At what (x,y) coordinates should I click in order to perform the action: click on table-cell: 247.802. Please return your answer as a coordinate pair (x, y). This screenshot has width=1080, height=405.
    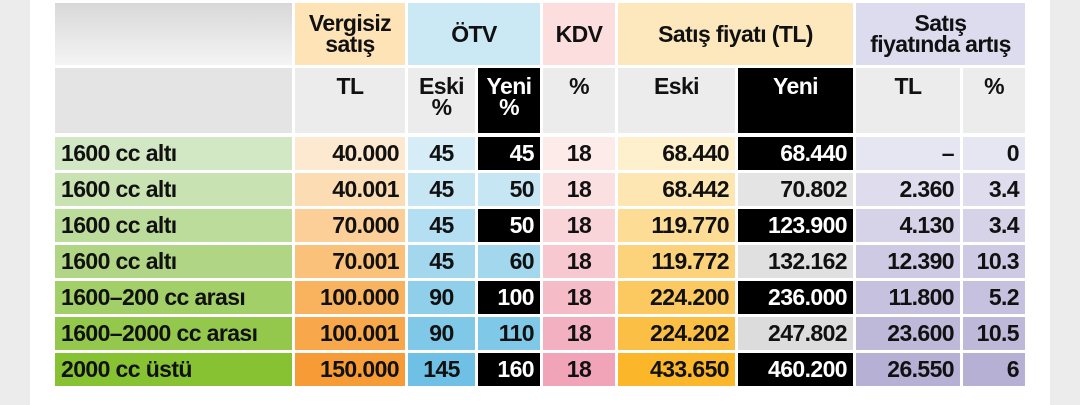
    Looking at the image, I should click on (795, 333).